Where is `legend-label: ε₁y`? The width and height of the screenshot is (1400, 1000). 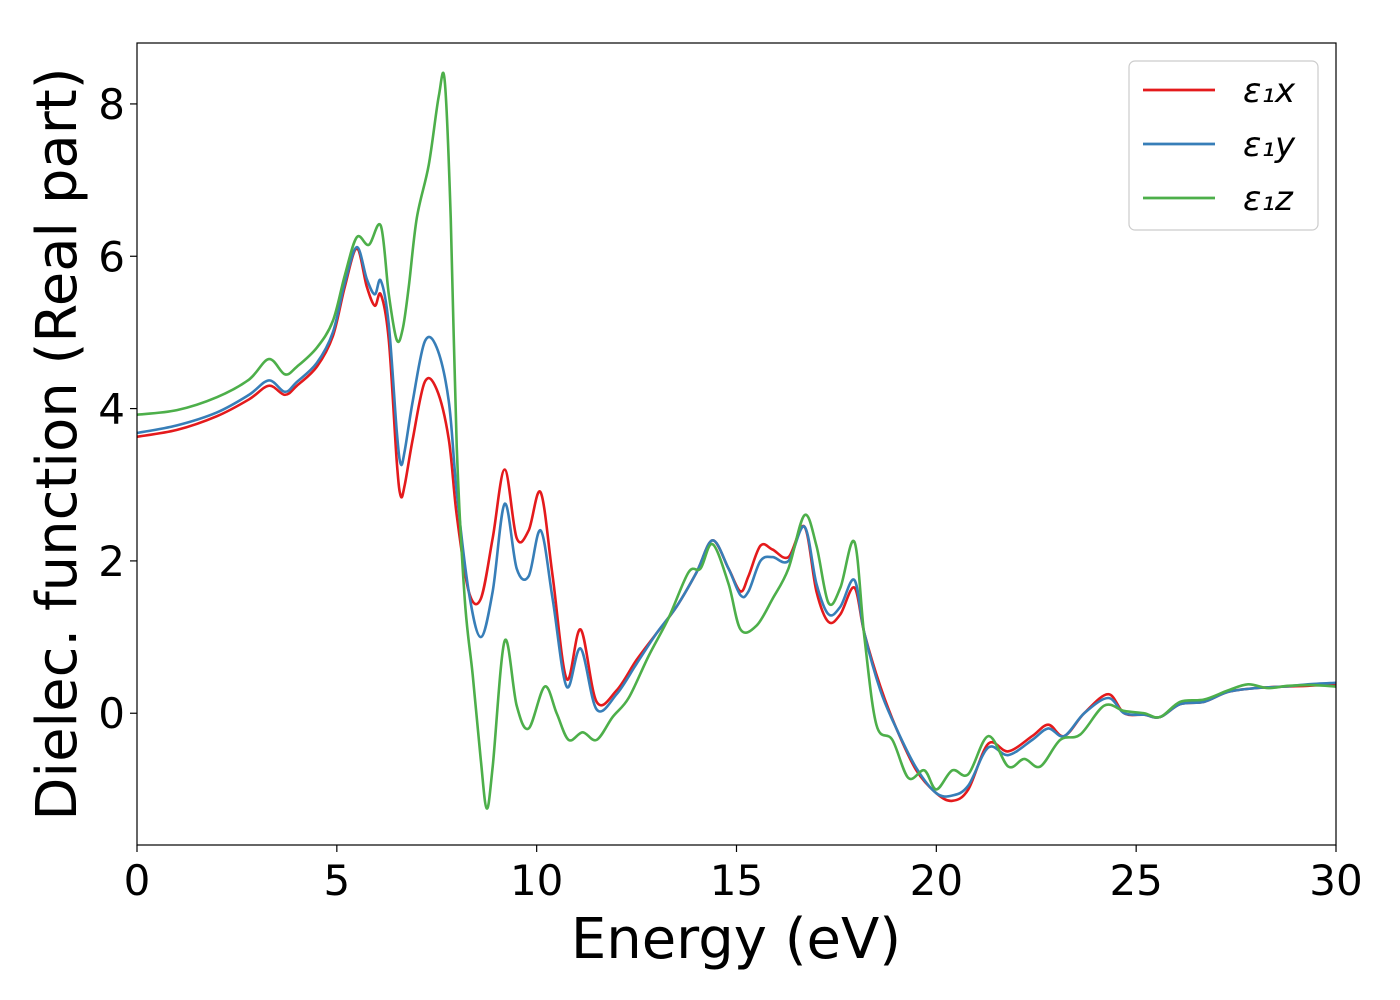 legend-label: ε₁y is located at coordinates (1269, 145).